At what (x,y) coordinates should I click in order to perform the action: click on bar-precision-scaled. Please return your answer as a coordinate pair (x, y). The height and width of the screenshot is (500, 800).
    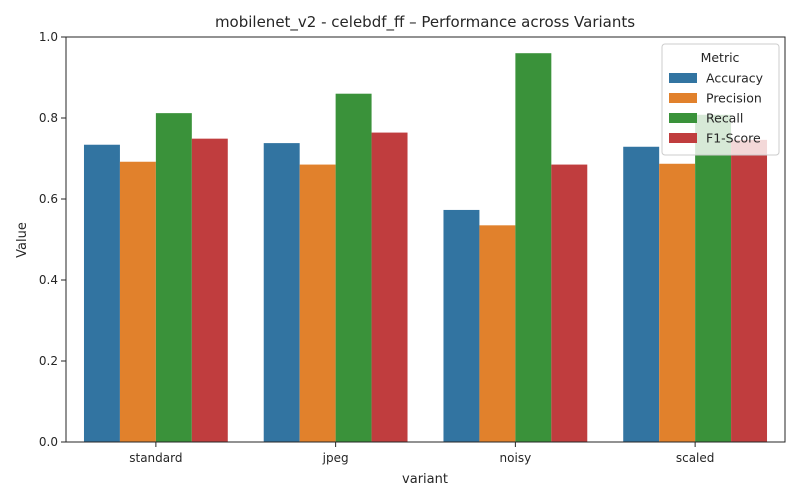
    Looking at the image, I should click on (677, 302).